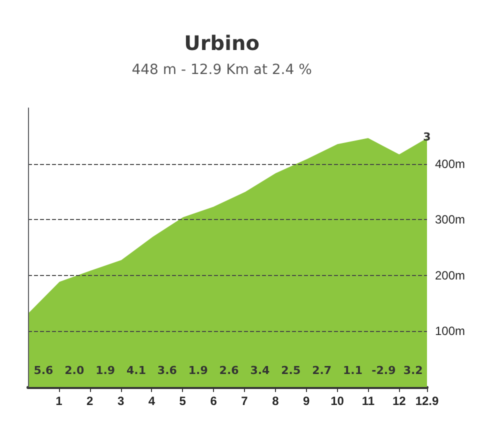  I want to click on x-tick-label: 7, so click(244, 401).